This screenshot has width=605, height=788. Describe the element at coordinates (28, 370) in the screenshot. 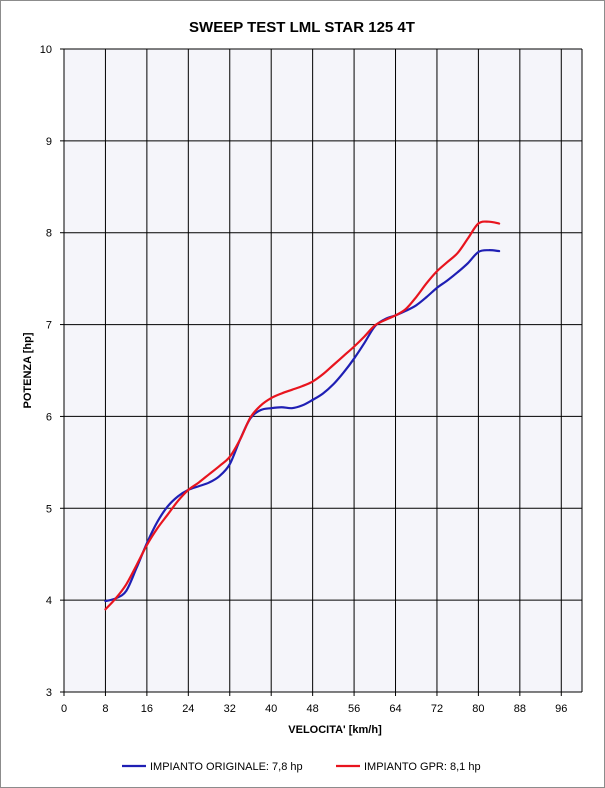

I see `y-axis-title: POTENZA [hp]` at that location.